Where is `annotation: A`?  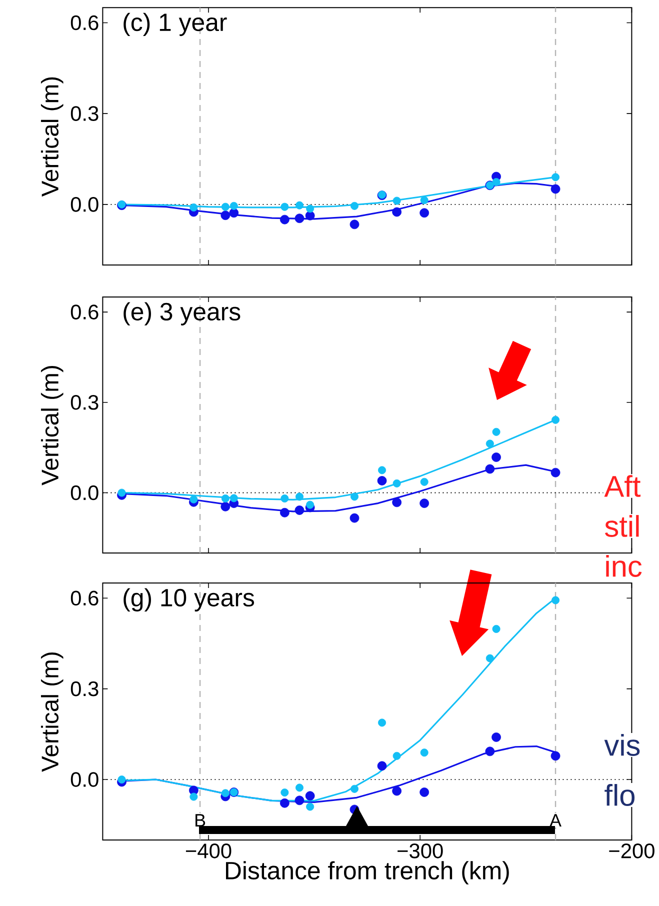
annotation: A is located at coordinates (556, 820).